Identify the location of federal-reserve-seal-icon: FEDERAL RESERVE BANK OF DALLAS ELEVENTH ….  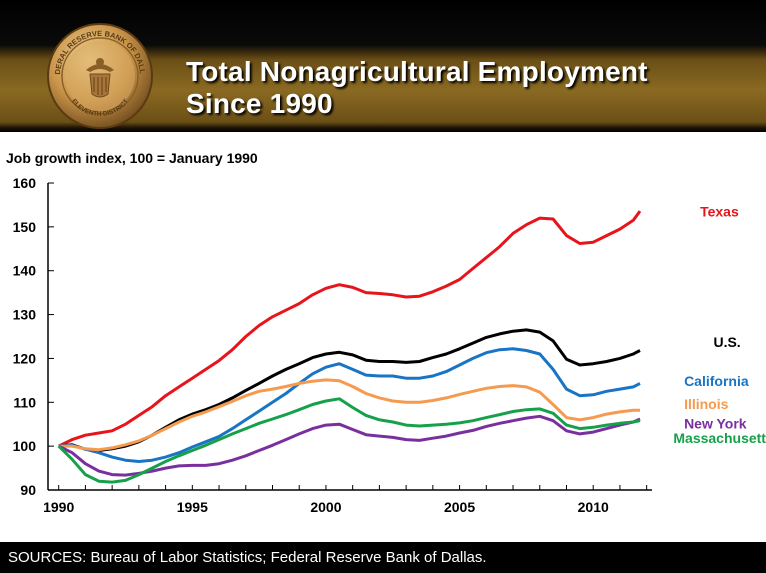
(99, 75).